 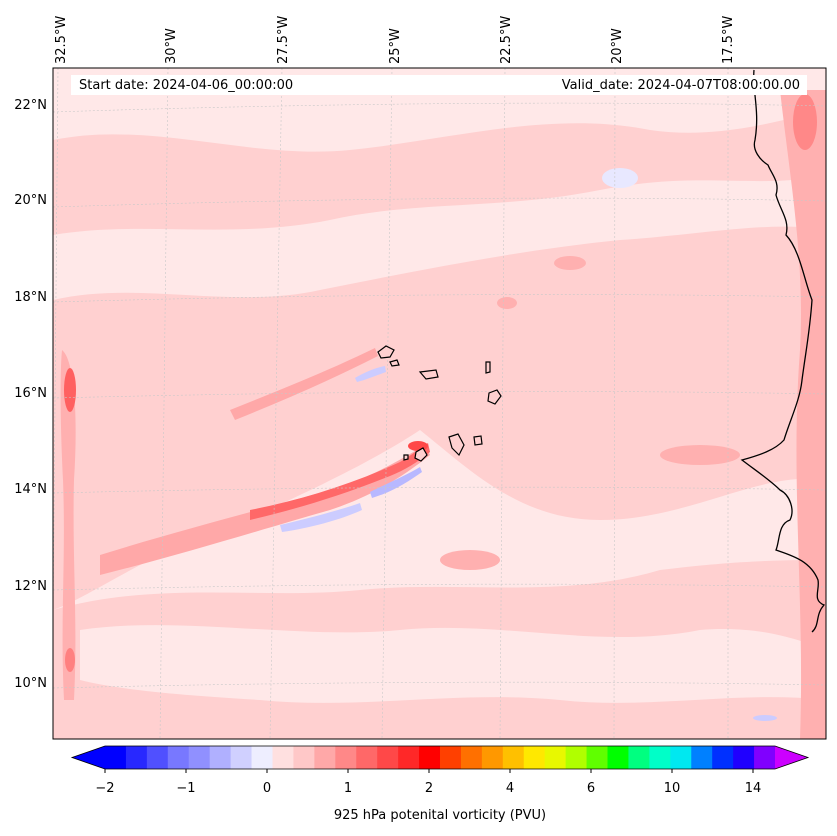 I want to click on lon-label: 30°W, so click(x=171, y=46).